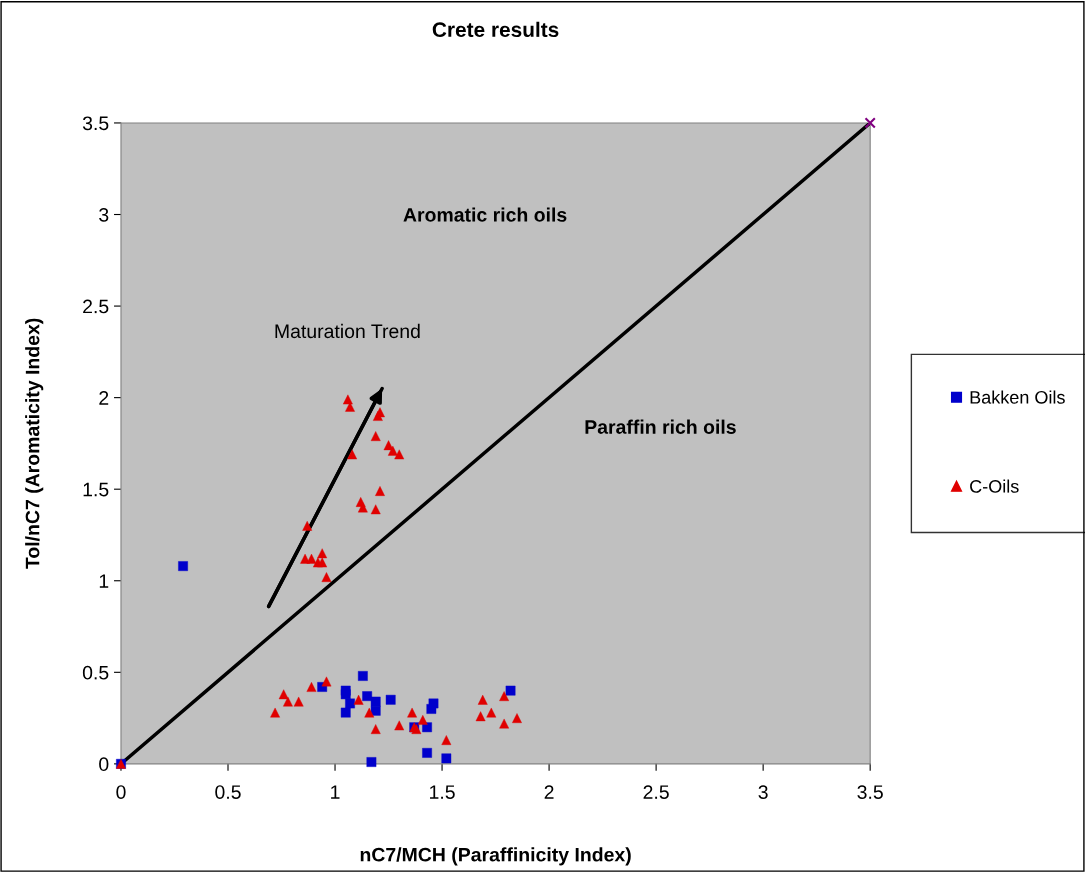 The width and height of the screenshot is (1085, 872). Describe the element at coordinates (870, 792) in the screenshot. I see `x-tick-label: 3.5` at that location.